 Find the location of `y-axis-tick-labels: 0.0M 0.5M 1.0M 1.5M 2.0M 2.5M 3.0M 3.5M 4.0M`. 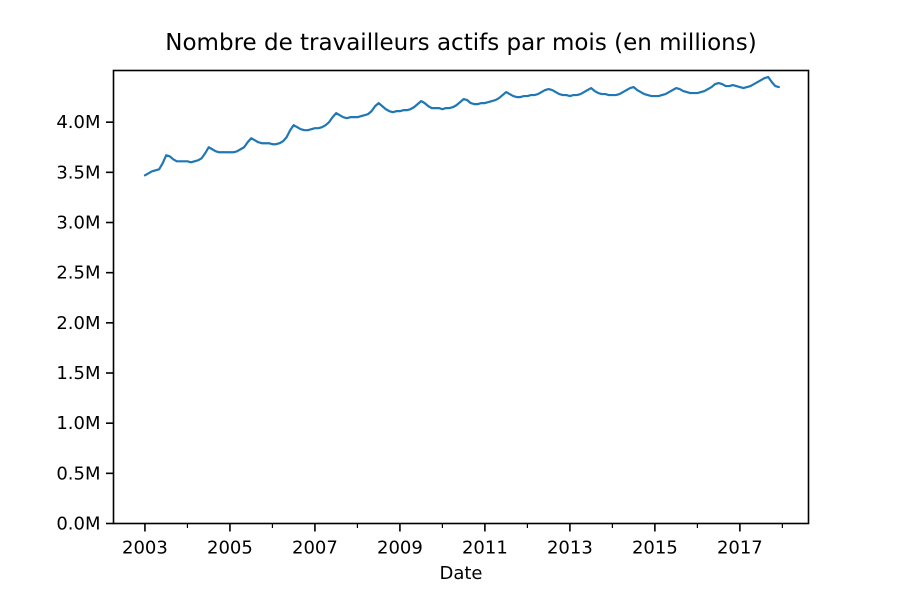

y-axis-tick-labels: 0.0M 0.5M 1.0M 1.5M 2.0M 2.5M 3.0M 3.5M 4.0M is located at coordinates (78, 323).